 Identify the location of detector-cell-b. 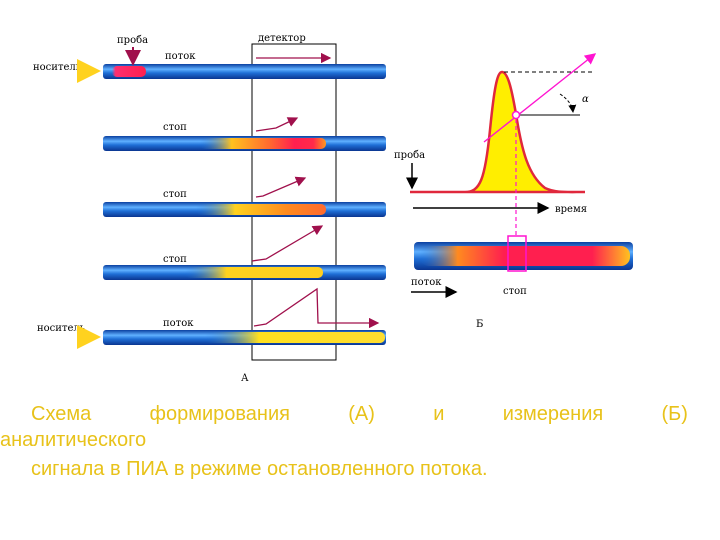
(517, 253).